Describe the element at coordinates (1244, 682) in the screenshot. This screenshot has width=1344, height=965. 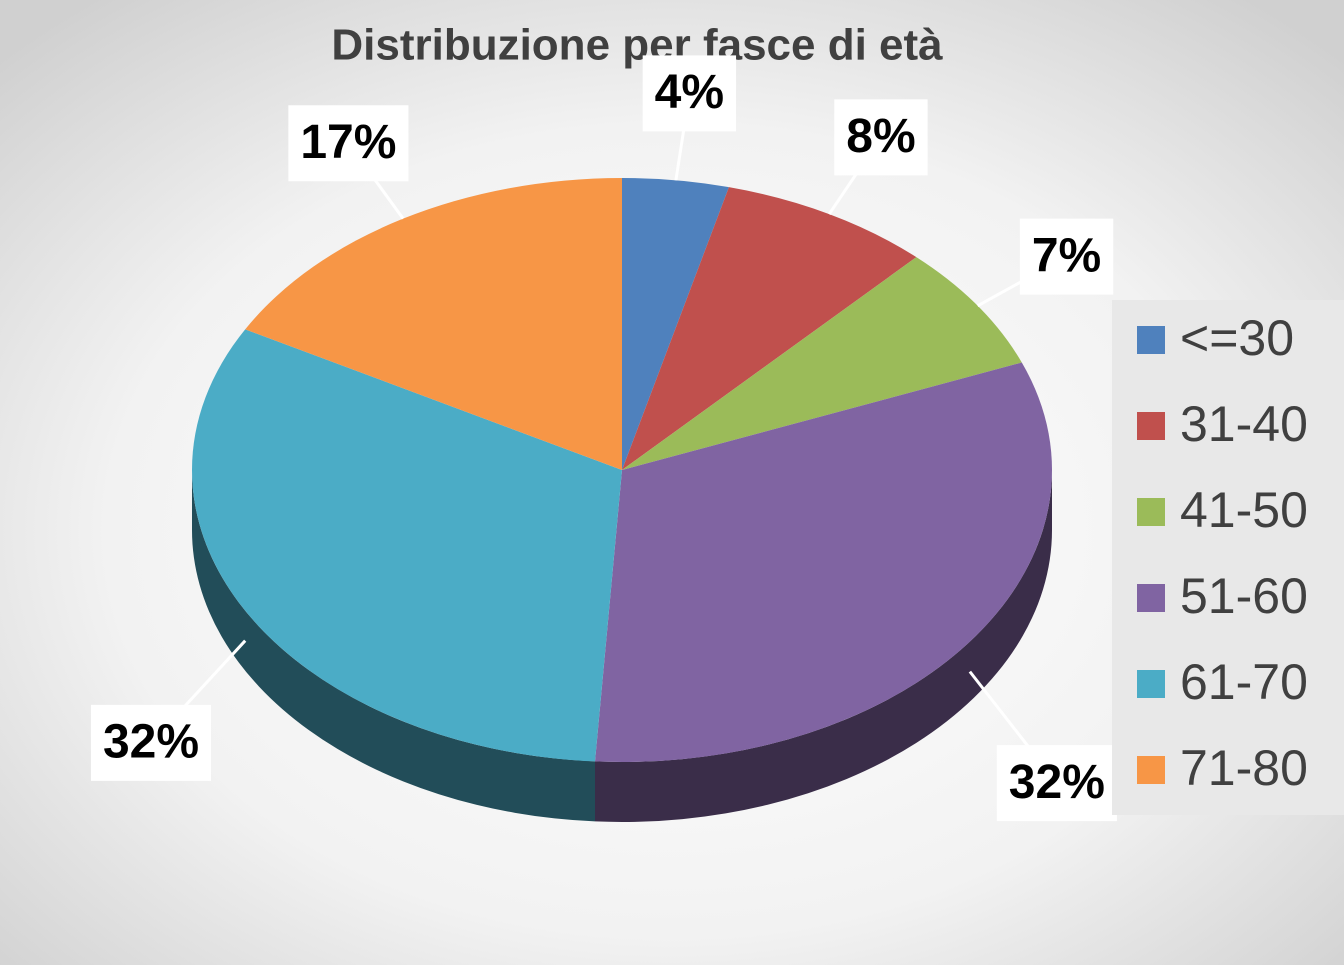
I see `legend-label: 61-70` at that location.